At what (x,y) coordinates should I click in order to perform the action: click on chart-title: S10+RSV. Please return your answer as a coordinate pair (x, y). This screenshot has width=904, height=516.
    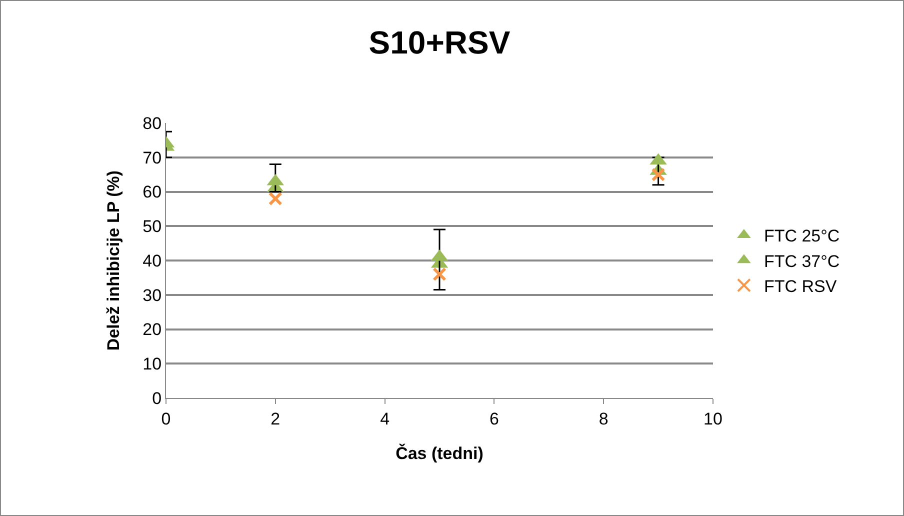
    Looking at the image, I should click on (439, 42).